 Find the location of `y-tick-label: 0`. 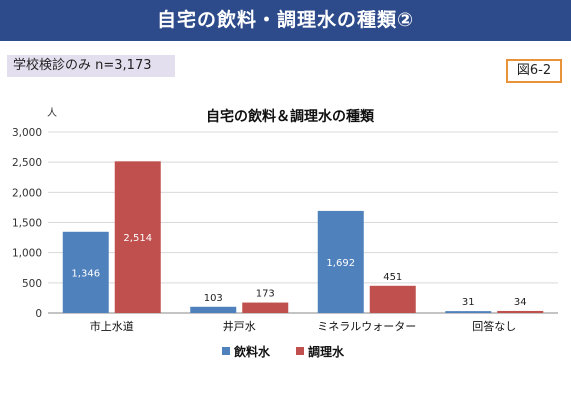

y-tick-label: 0 is located at coordinates (38, 314).